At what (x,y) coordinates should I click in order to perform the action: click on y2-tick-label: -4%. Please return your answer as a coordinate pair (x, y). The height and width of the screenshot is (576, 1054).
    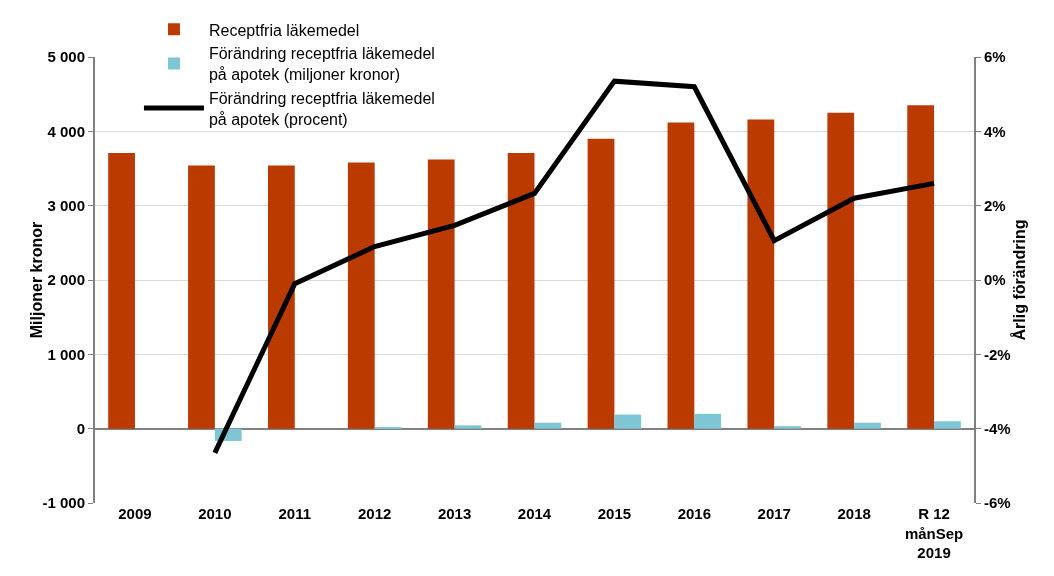
    Looking at the image, I should click on (997, 428).